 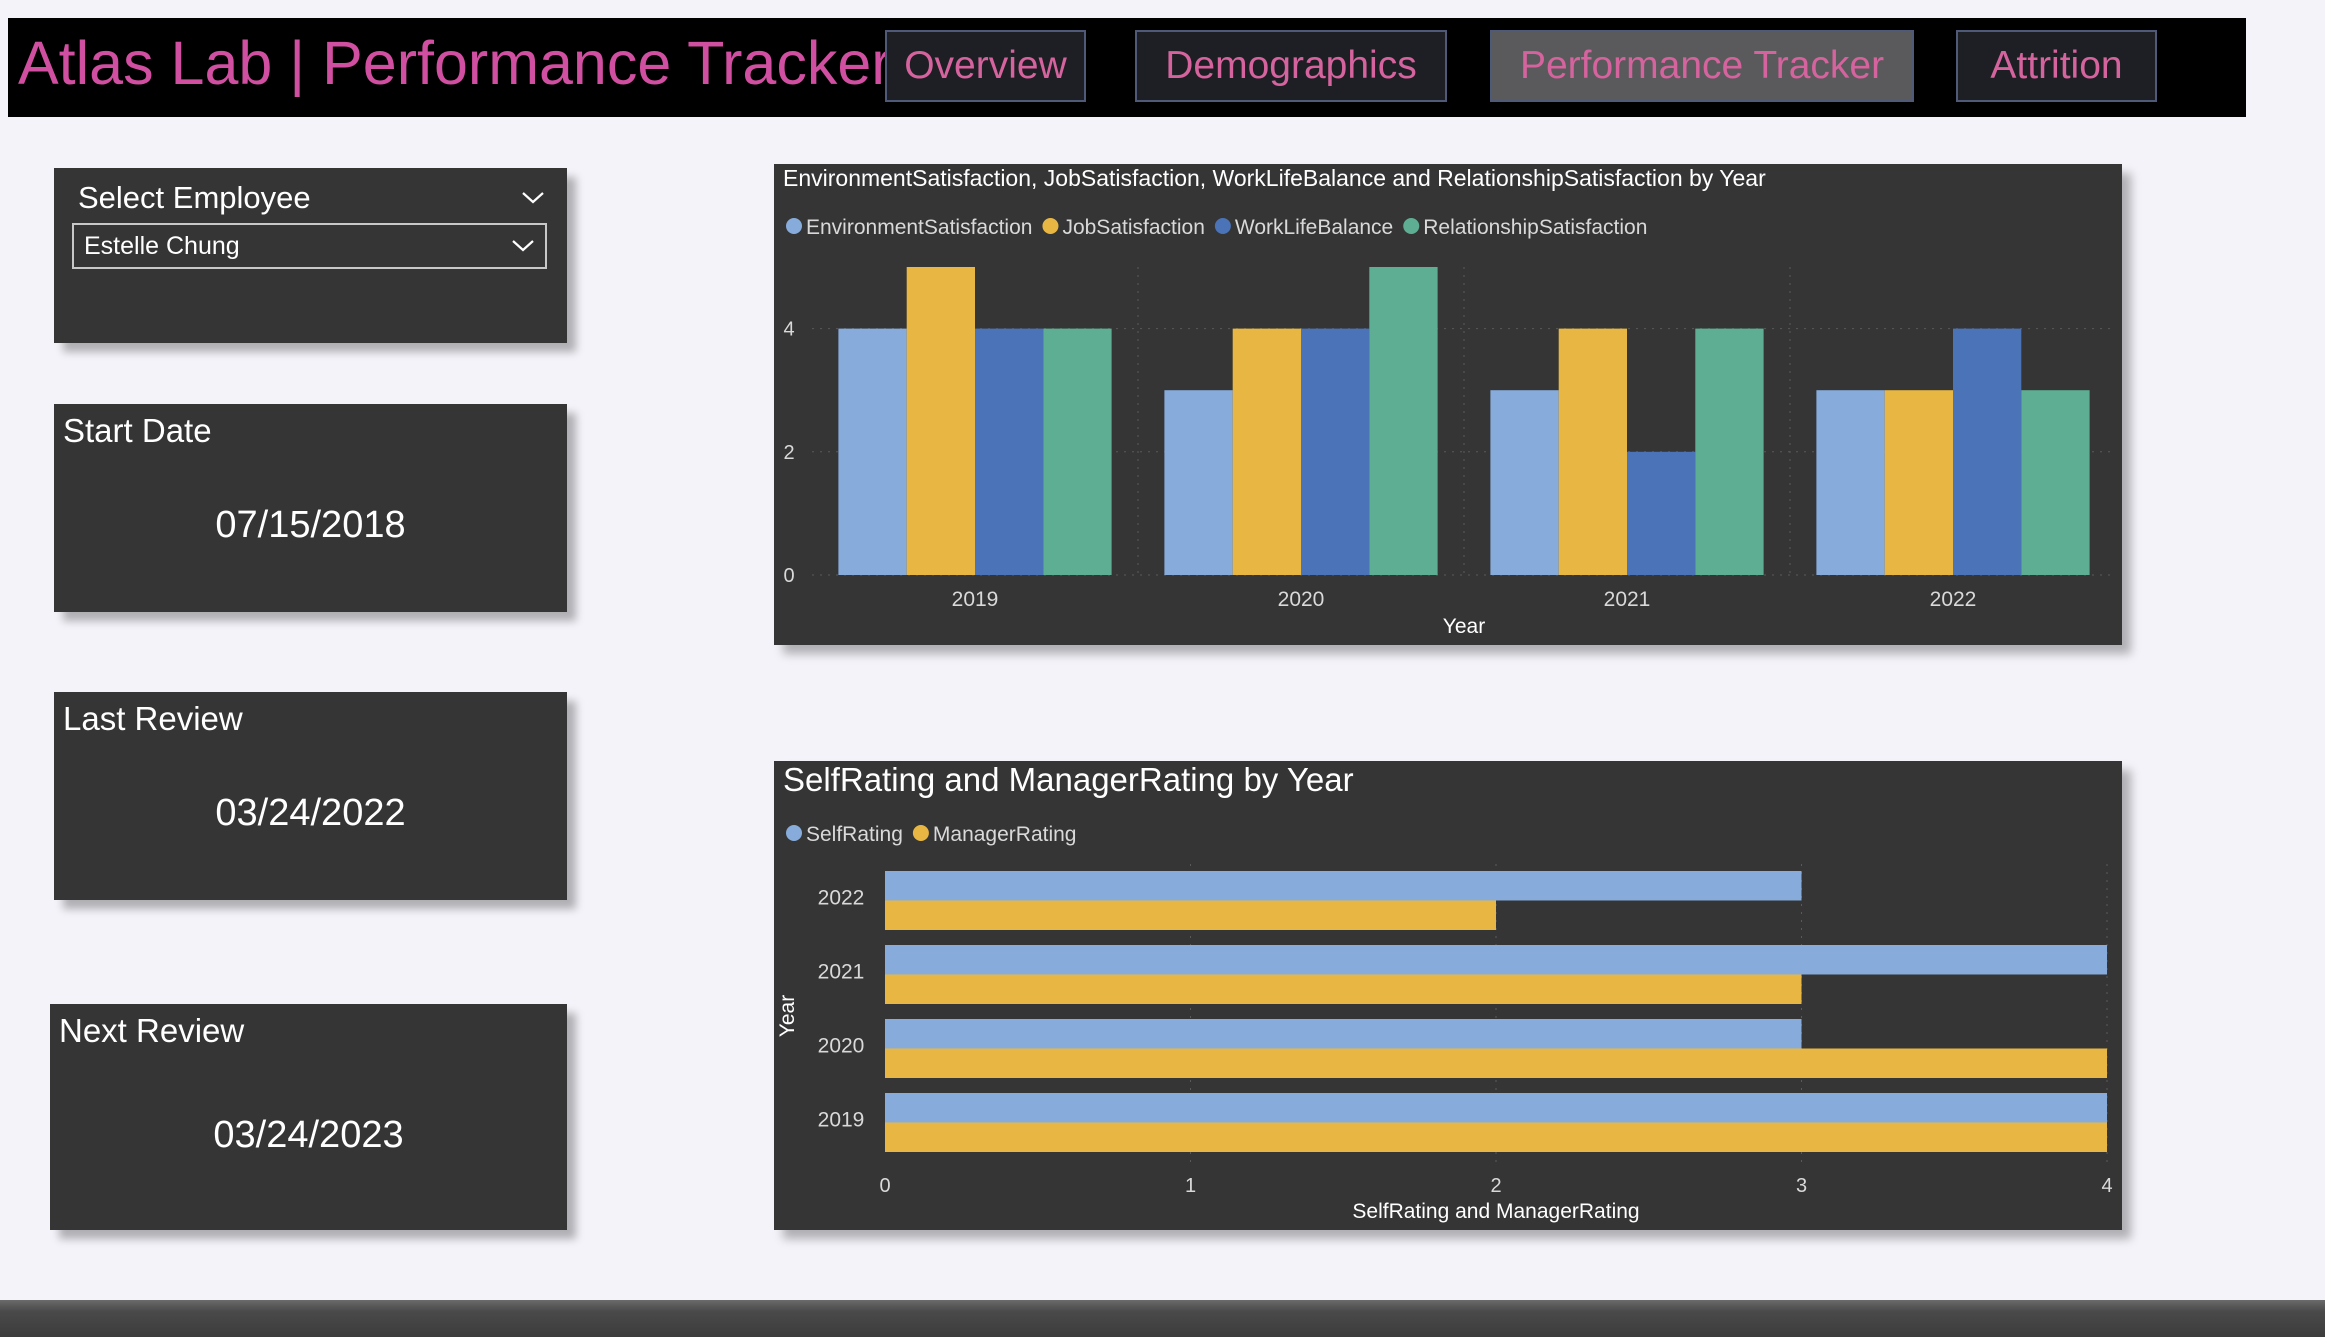 What do you see at coordinates (1222, 226) in the screenshot?
I see `legend-marker-work-life-balance` at bounding box center [1222, 226].